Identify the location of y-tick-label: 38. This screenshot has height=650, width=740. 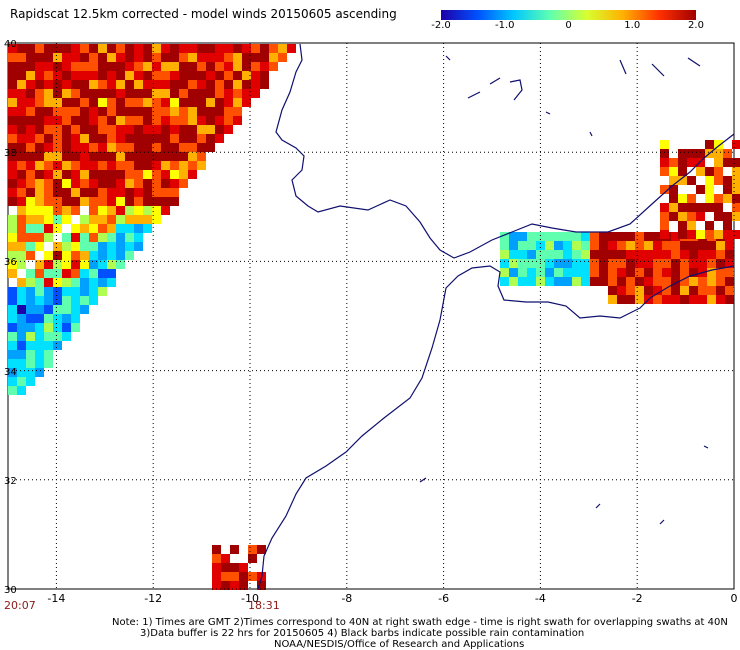
(10, 154).